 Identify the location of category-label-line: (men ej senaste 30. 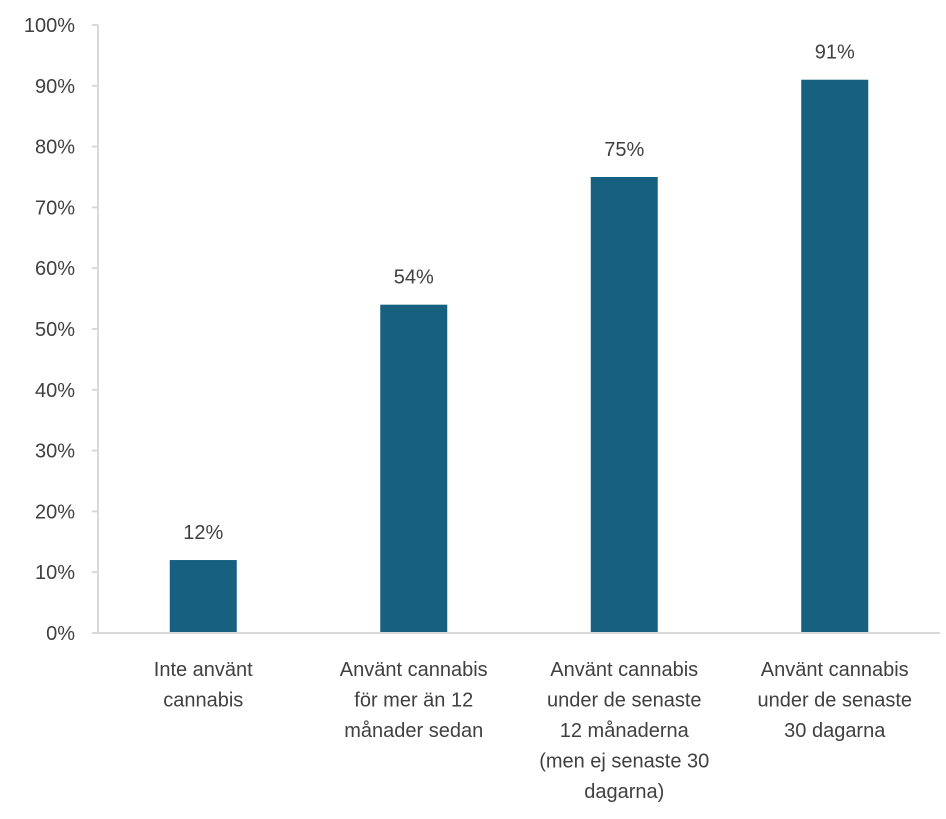
(624, 762).